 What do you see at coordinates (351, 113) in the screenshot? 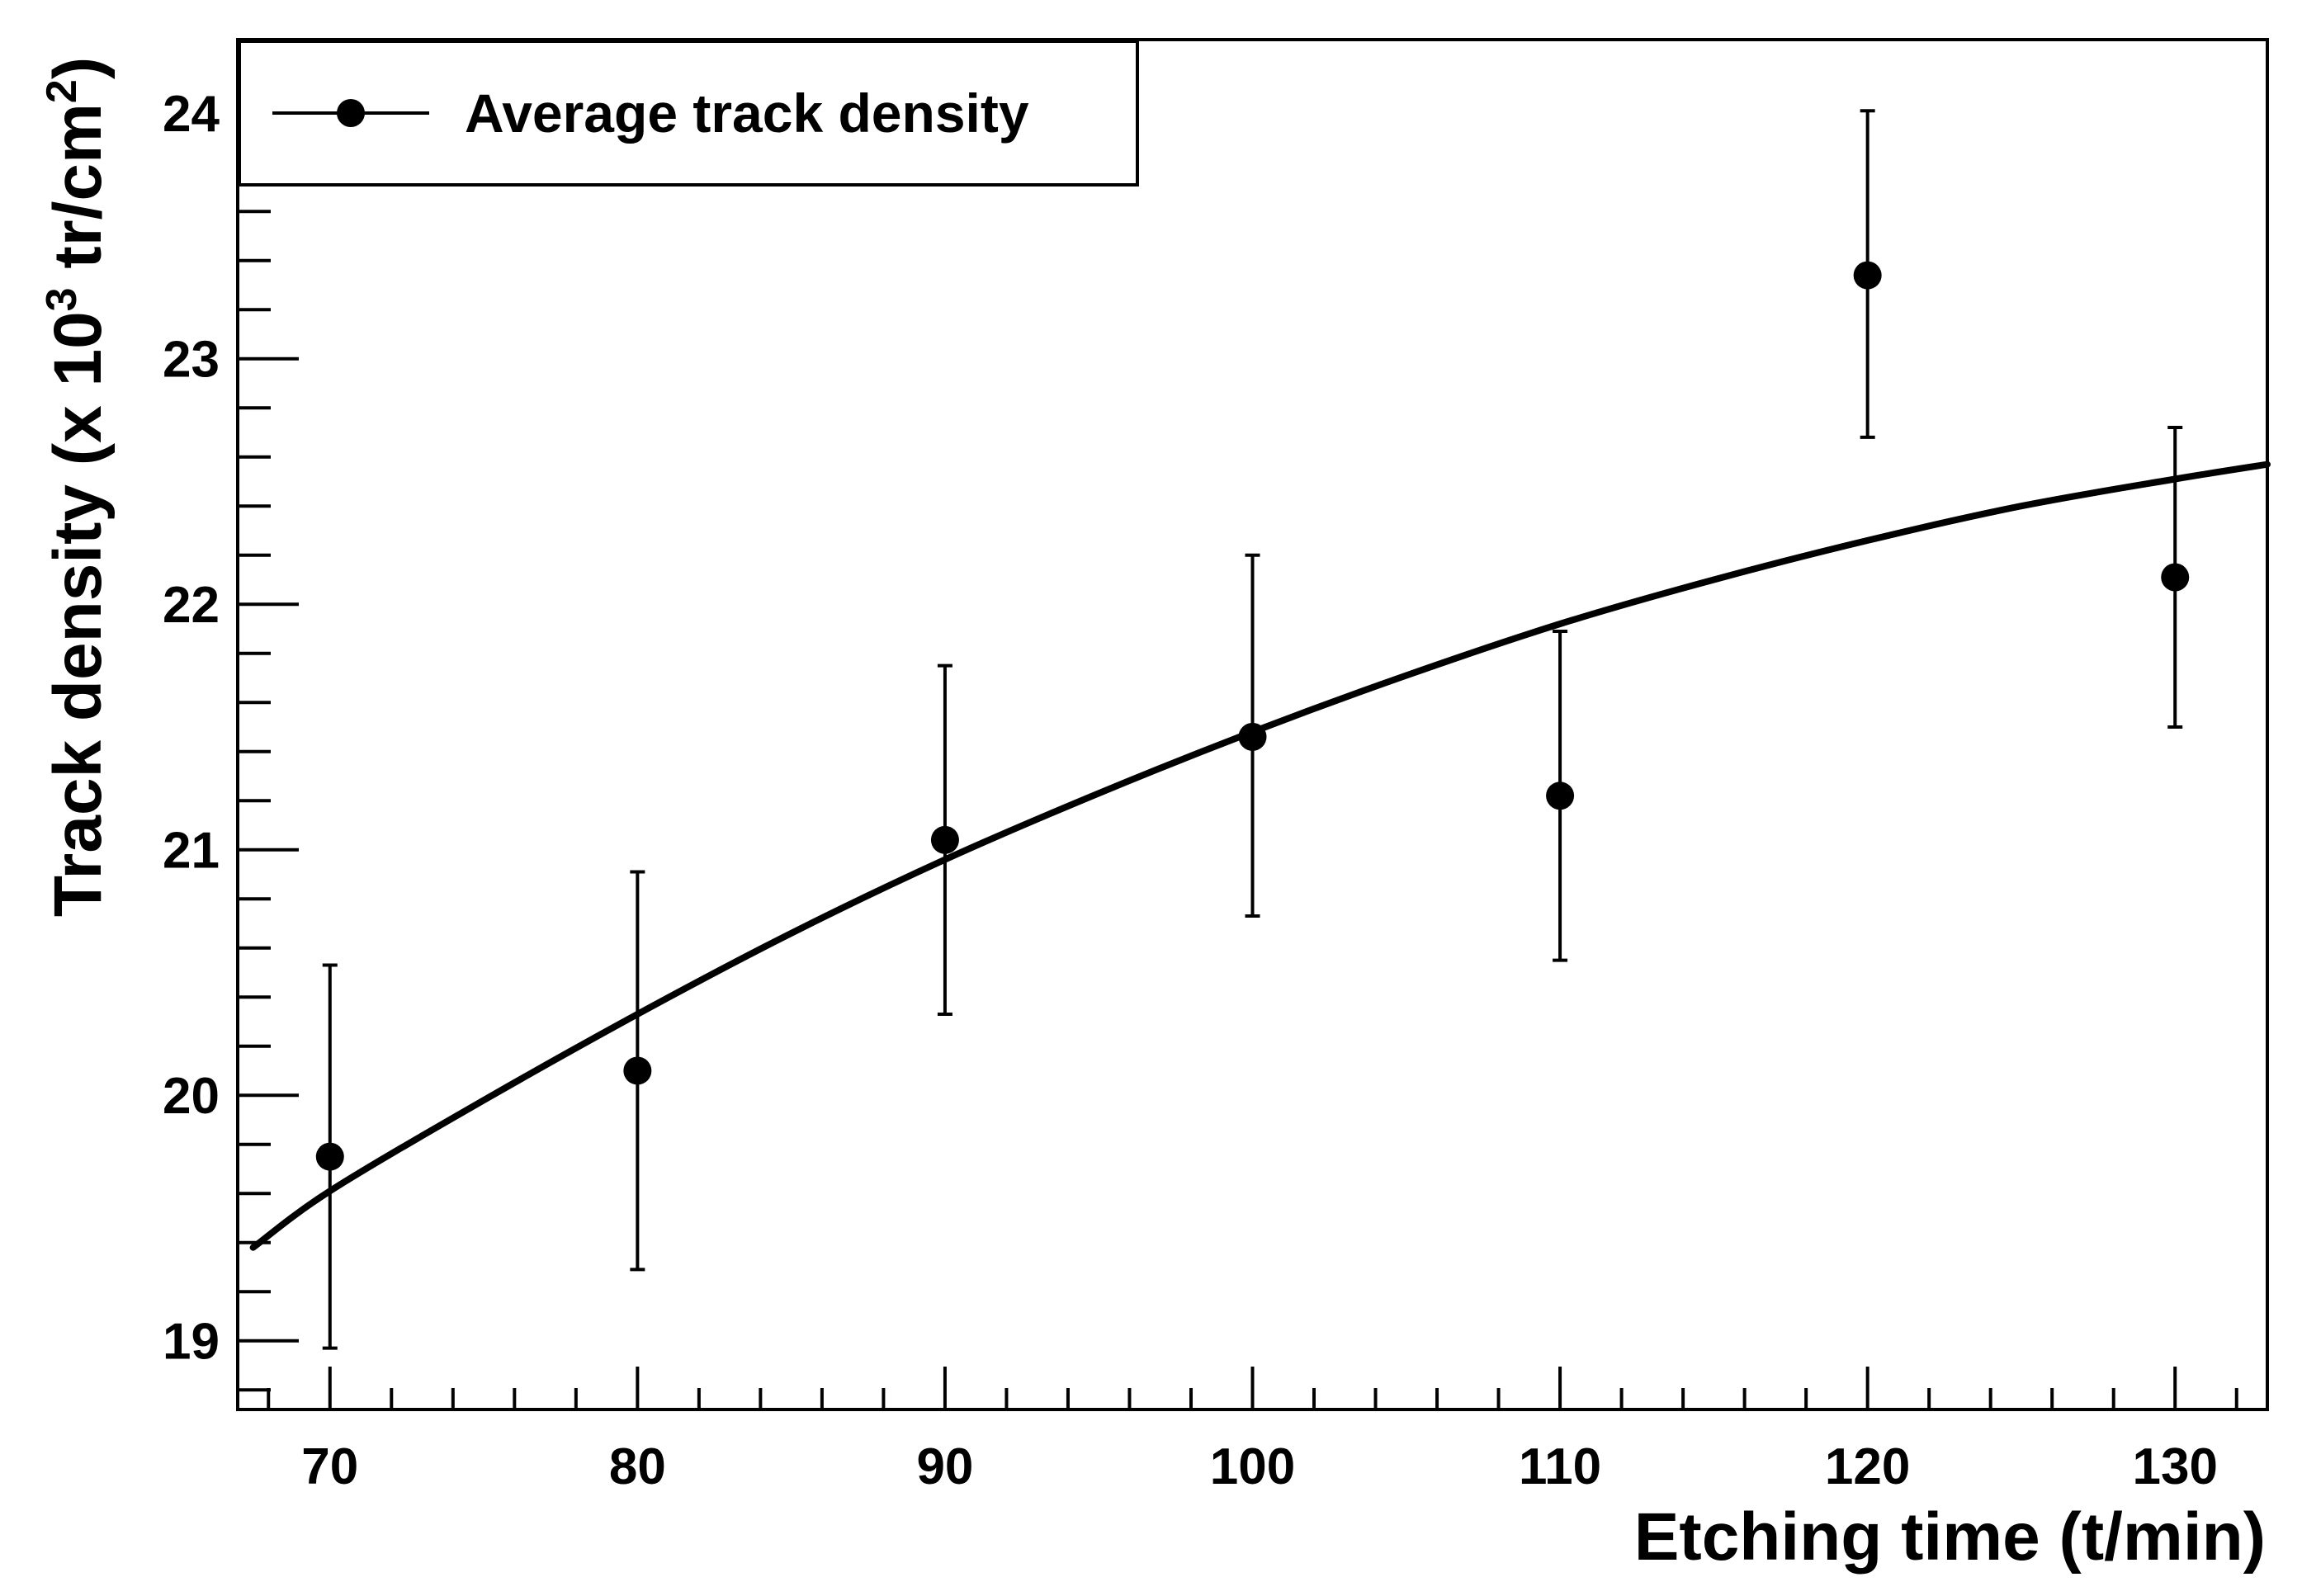
I see `legend-marker` at bounding box center [351, 113].